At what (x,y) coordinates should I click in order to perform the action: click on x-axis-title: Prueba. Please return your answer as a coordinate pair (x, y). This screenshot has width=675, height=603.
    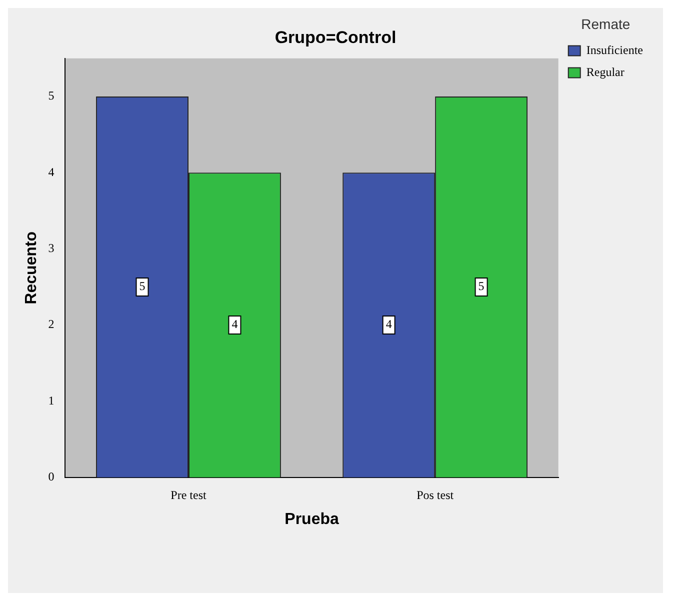
    Looking at the image, I should click on (311, 519).